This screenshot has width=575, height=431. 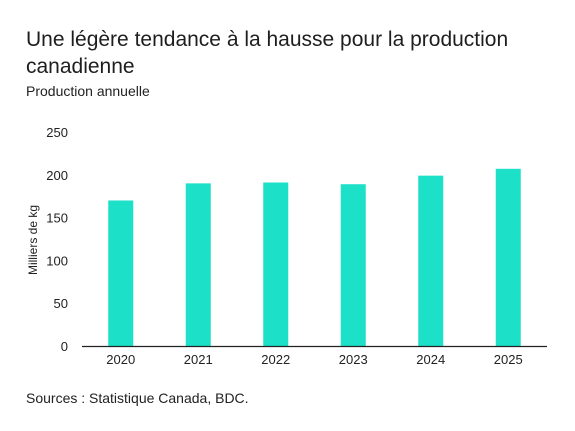 I want to click on x-tick-label: 2025, so click(x=508, y=359).